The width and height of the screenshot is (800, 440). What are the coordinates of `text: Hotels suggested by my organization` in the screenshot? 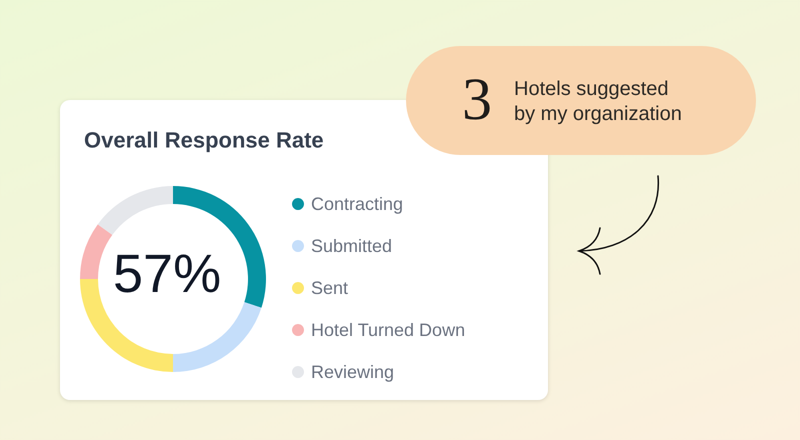 It's located at (598, 102).